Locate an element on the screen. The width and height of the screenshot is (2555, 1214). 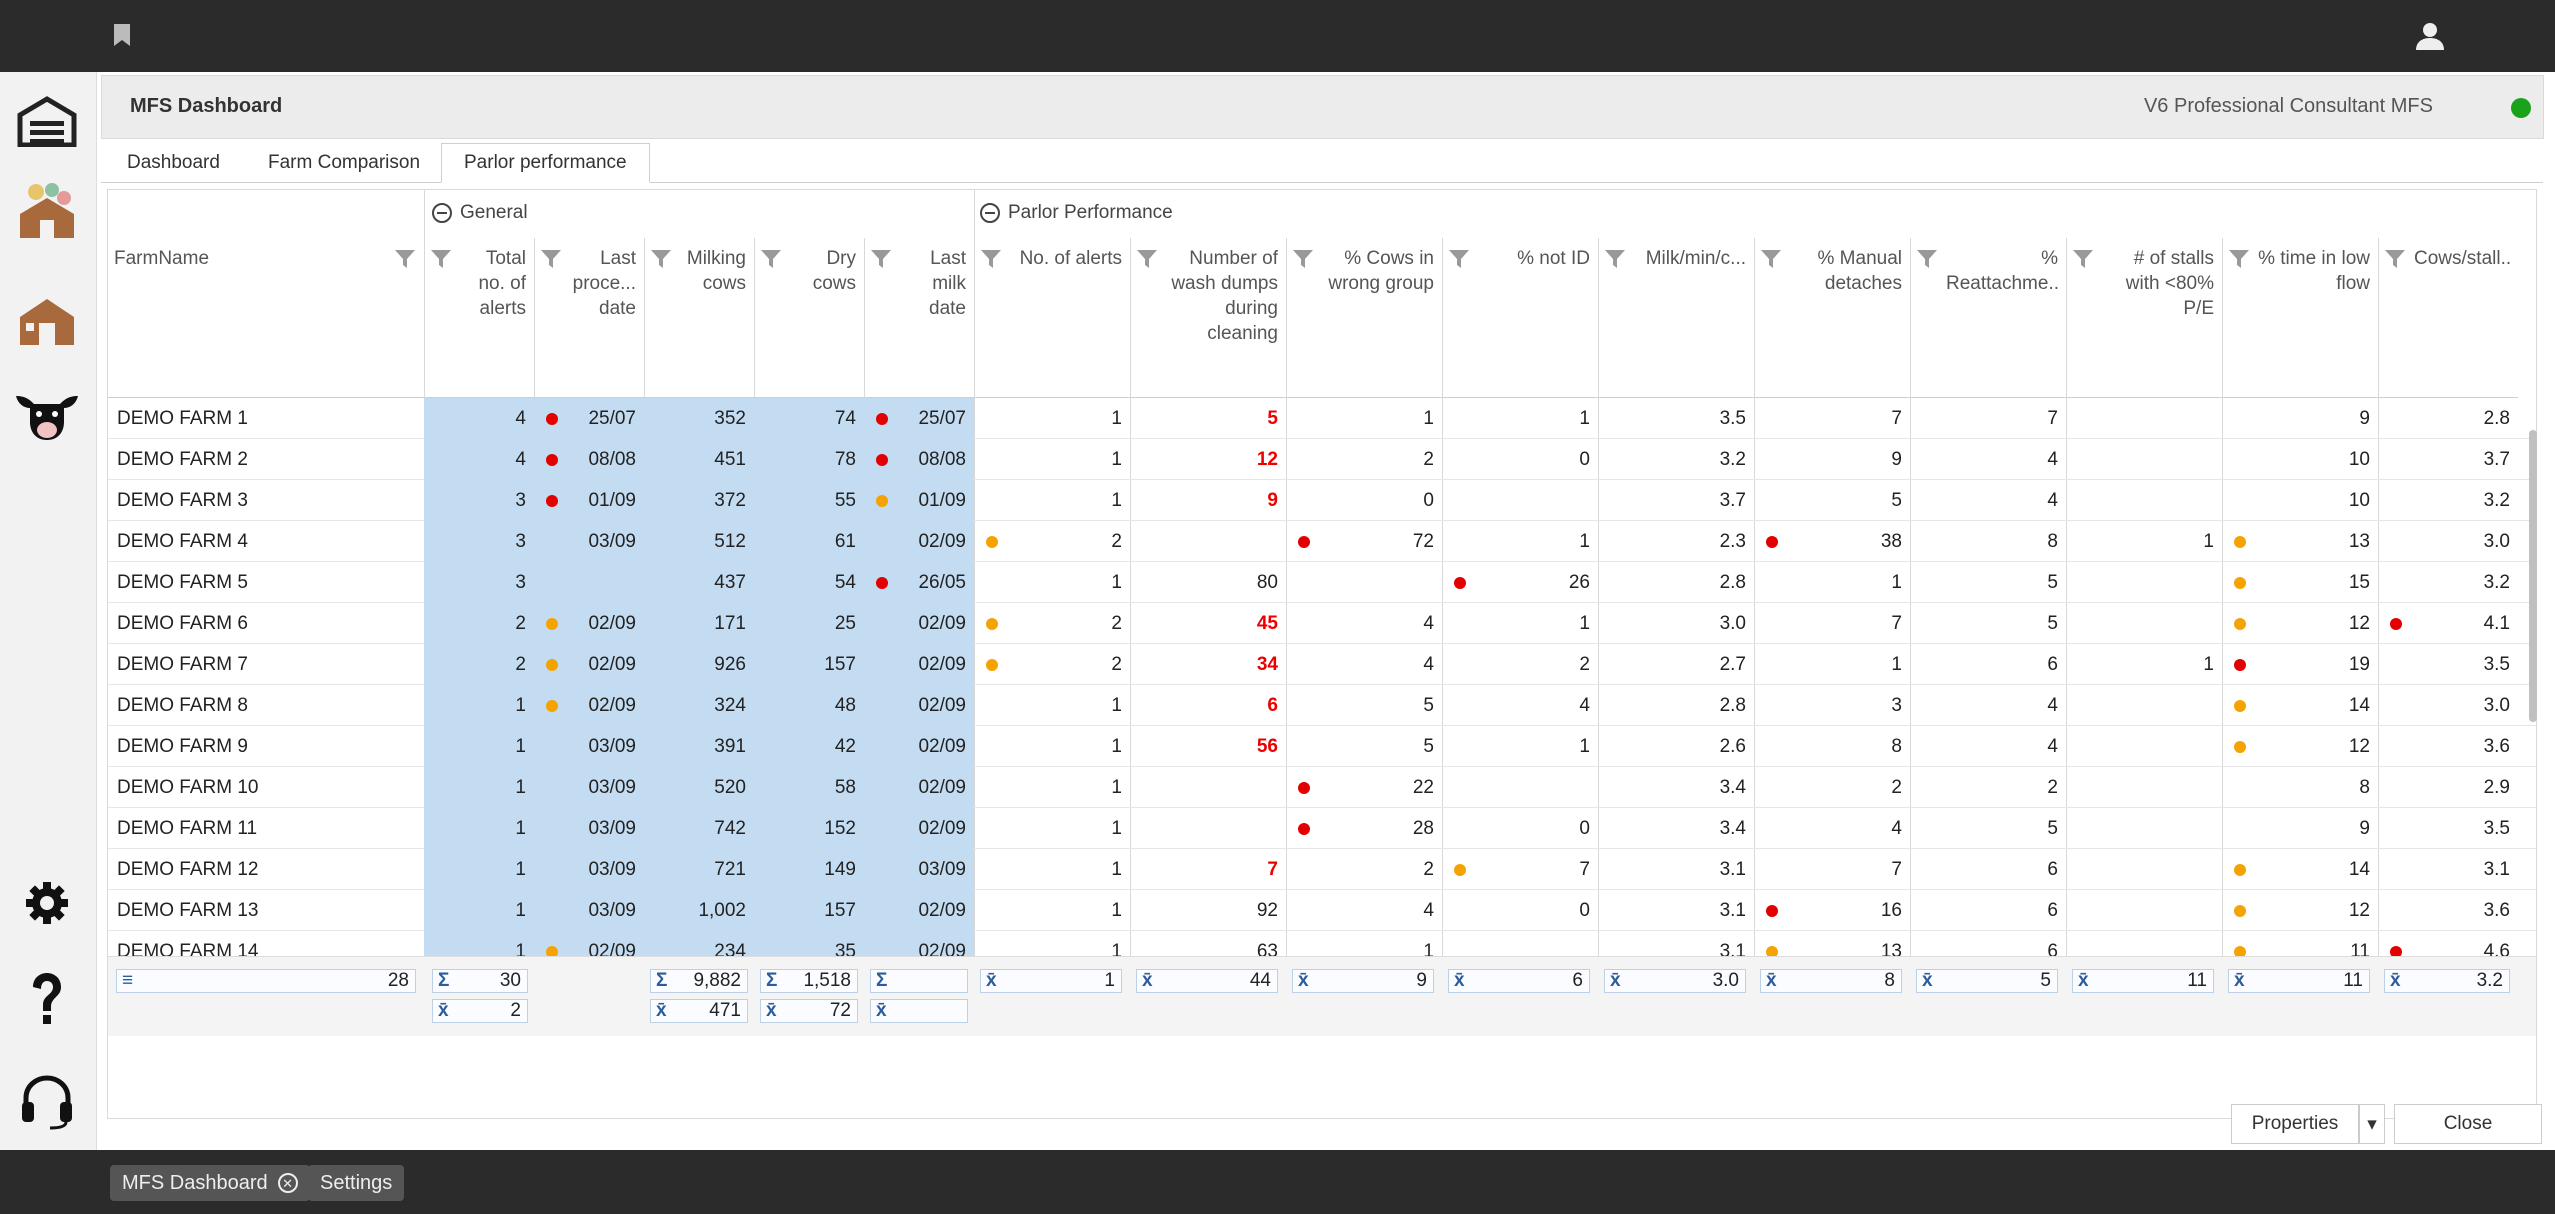
column-header-wash: Number of wash dumps during cleaning is located at coordinates (1208, 318).